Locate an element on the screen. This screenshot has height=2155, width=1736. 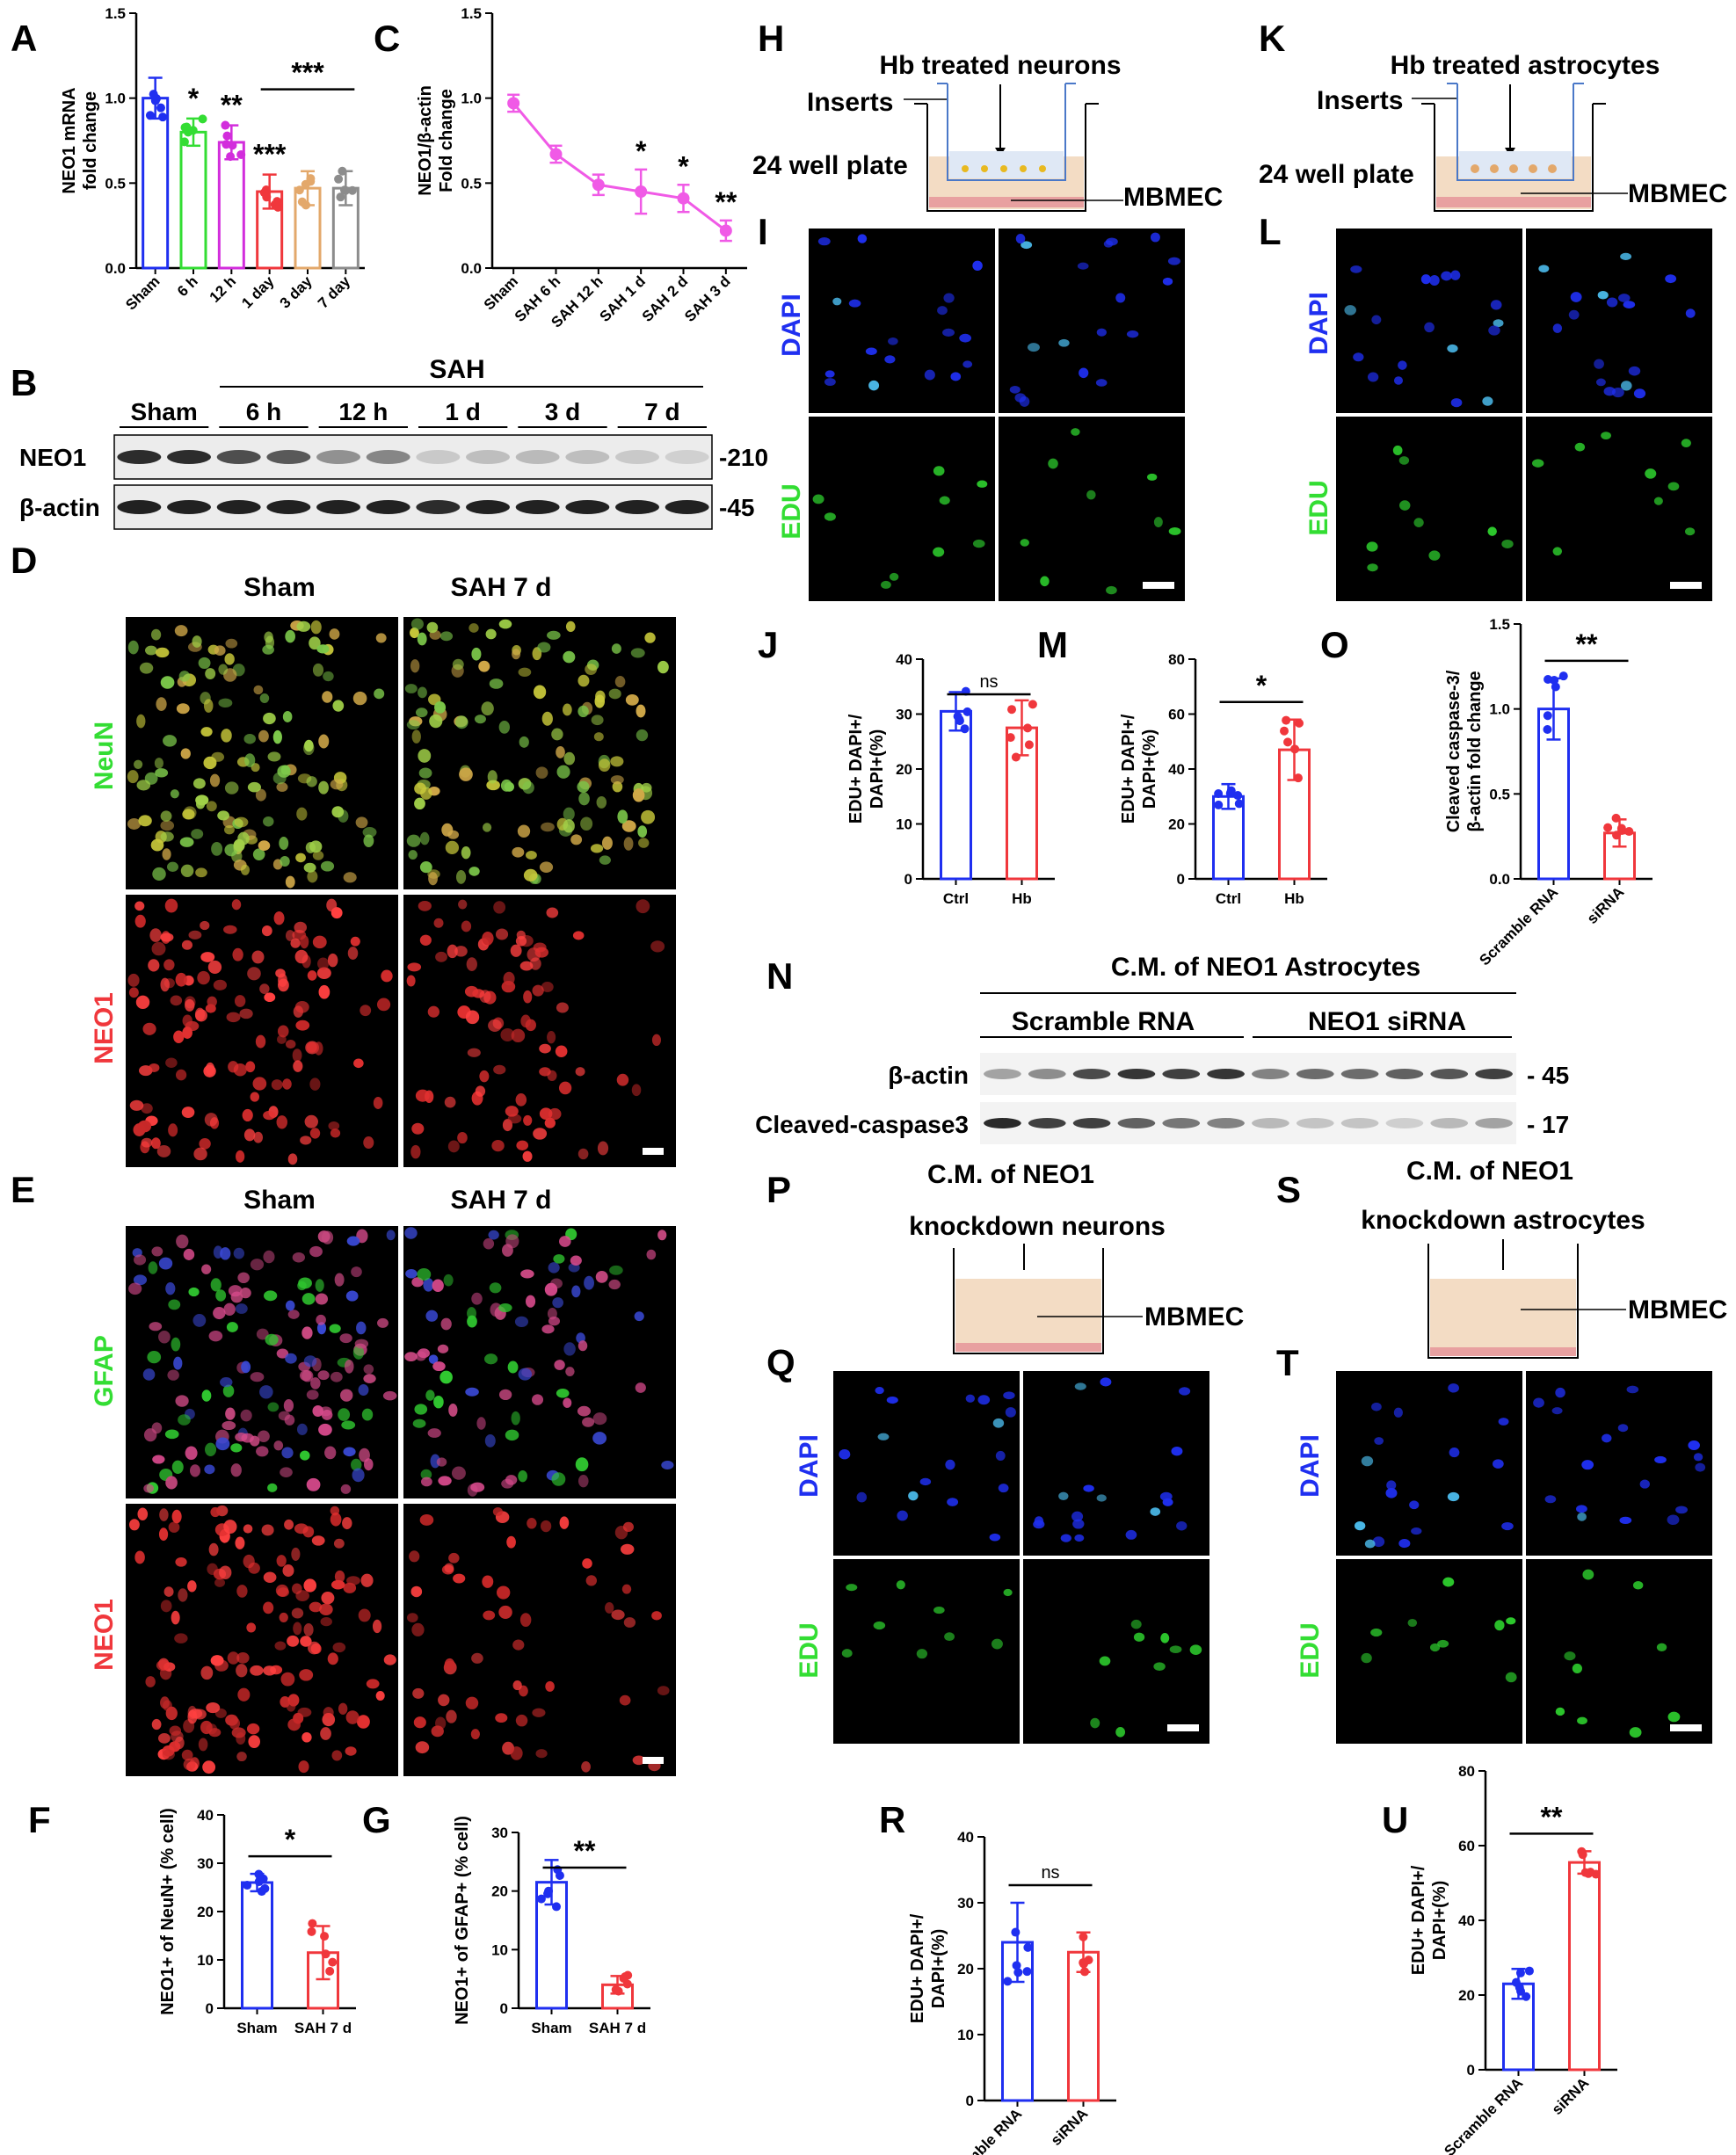
micrograph-t: DAPI EDU is located at coordinates (1504, 1557).